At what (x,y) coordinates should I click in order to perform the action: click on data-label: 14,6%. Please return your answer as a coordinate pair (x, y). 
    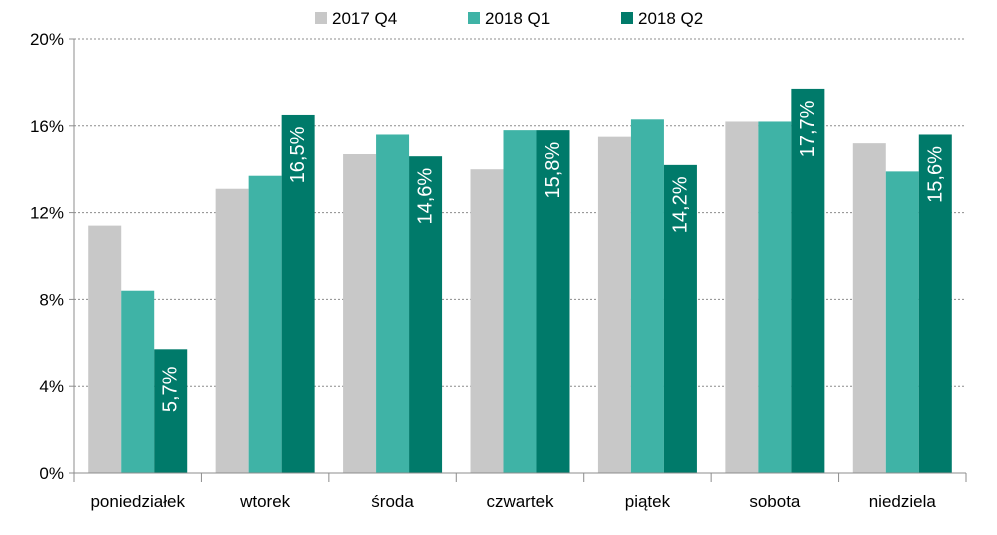
    Looking at the image, I should click on (426, 196).